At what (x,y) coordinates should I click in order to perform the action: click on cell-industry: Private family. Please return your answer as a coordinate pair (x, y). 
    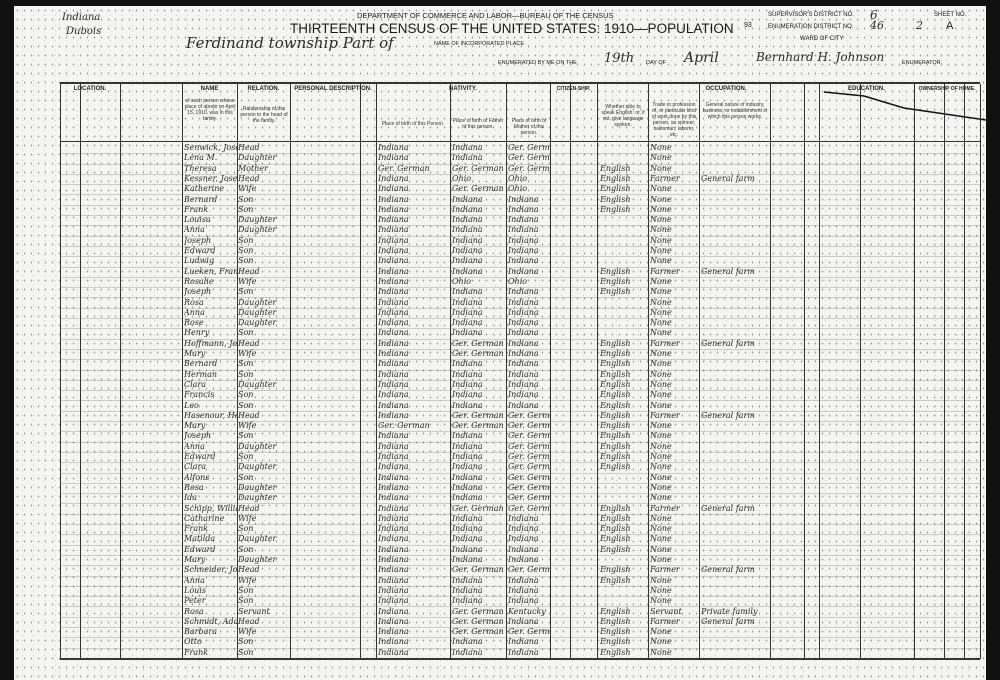
    Looking at the image, I should click on (729, 611).